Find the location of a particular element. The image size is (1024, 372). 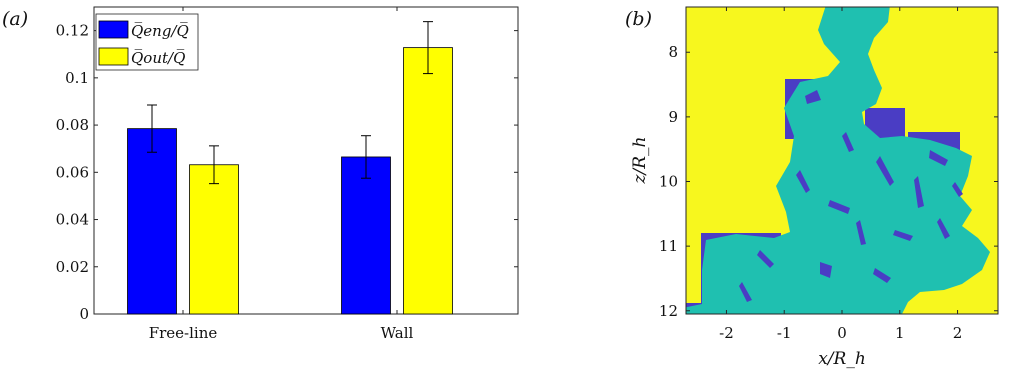

legend-swatch-out is located at coordinates (113, 56).